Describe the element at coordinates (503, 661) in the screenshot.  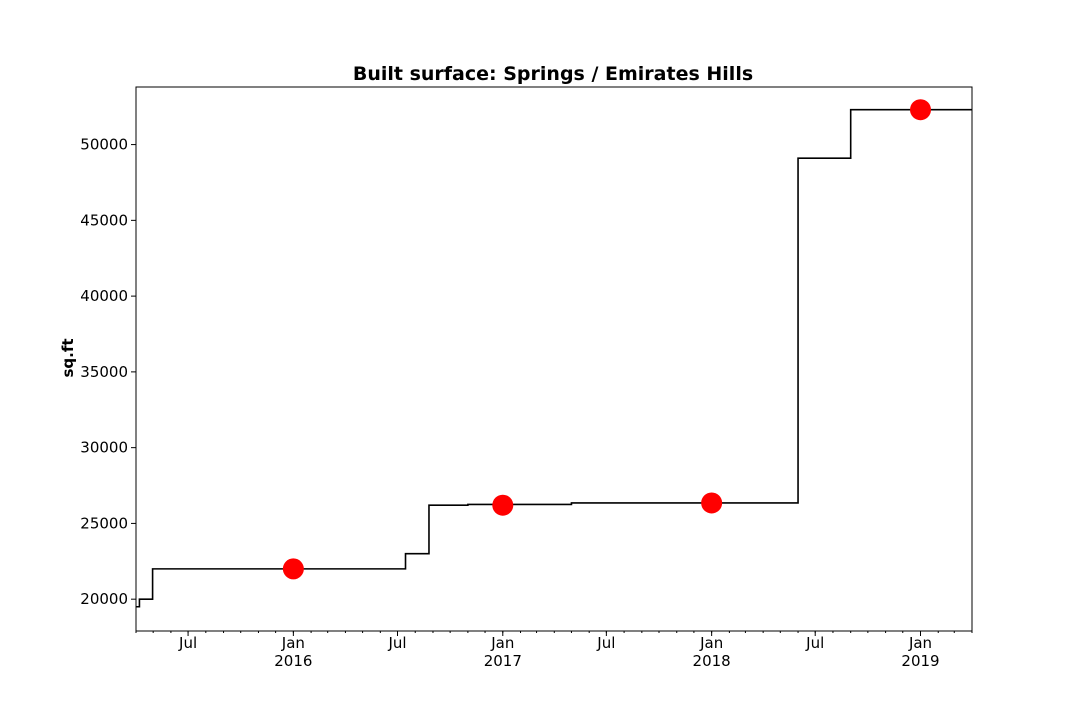
I see `x-tick-year-label: 2017` at that location.